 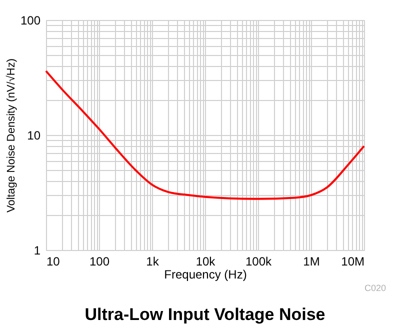 What do you see at coordinates (53, 261) in the screenshot?
I see `x-tick-label: 10` at bounding box center [53, 261].